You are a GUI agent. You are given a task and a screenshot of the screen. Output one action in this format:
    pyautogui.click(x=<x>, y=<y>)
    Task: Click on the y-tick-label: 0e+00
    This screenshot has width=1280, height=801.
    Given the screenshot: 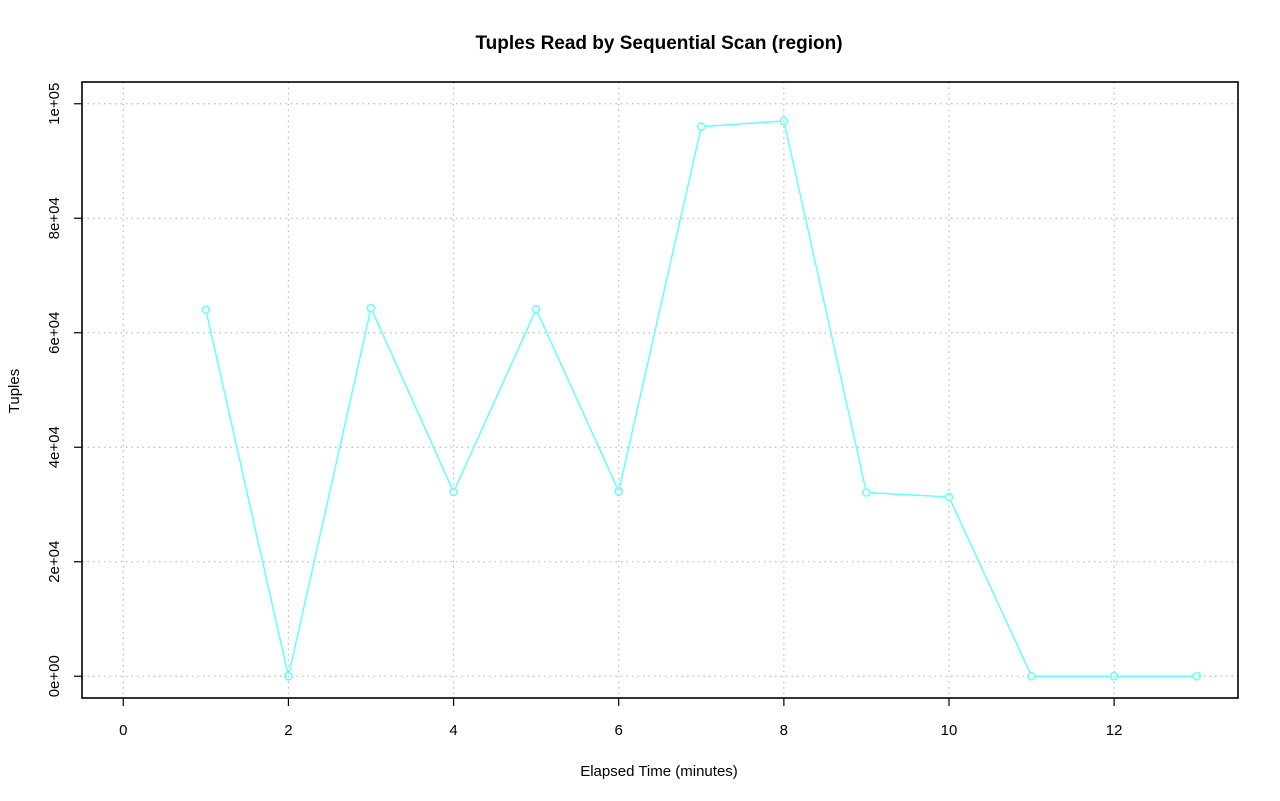 What is the action you would take?
    pyautogui.click(x=54, y=676)
    